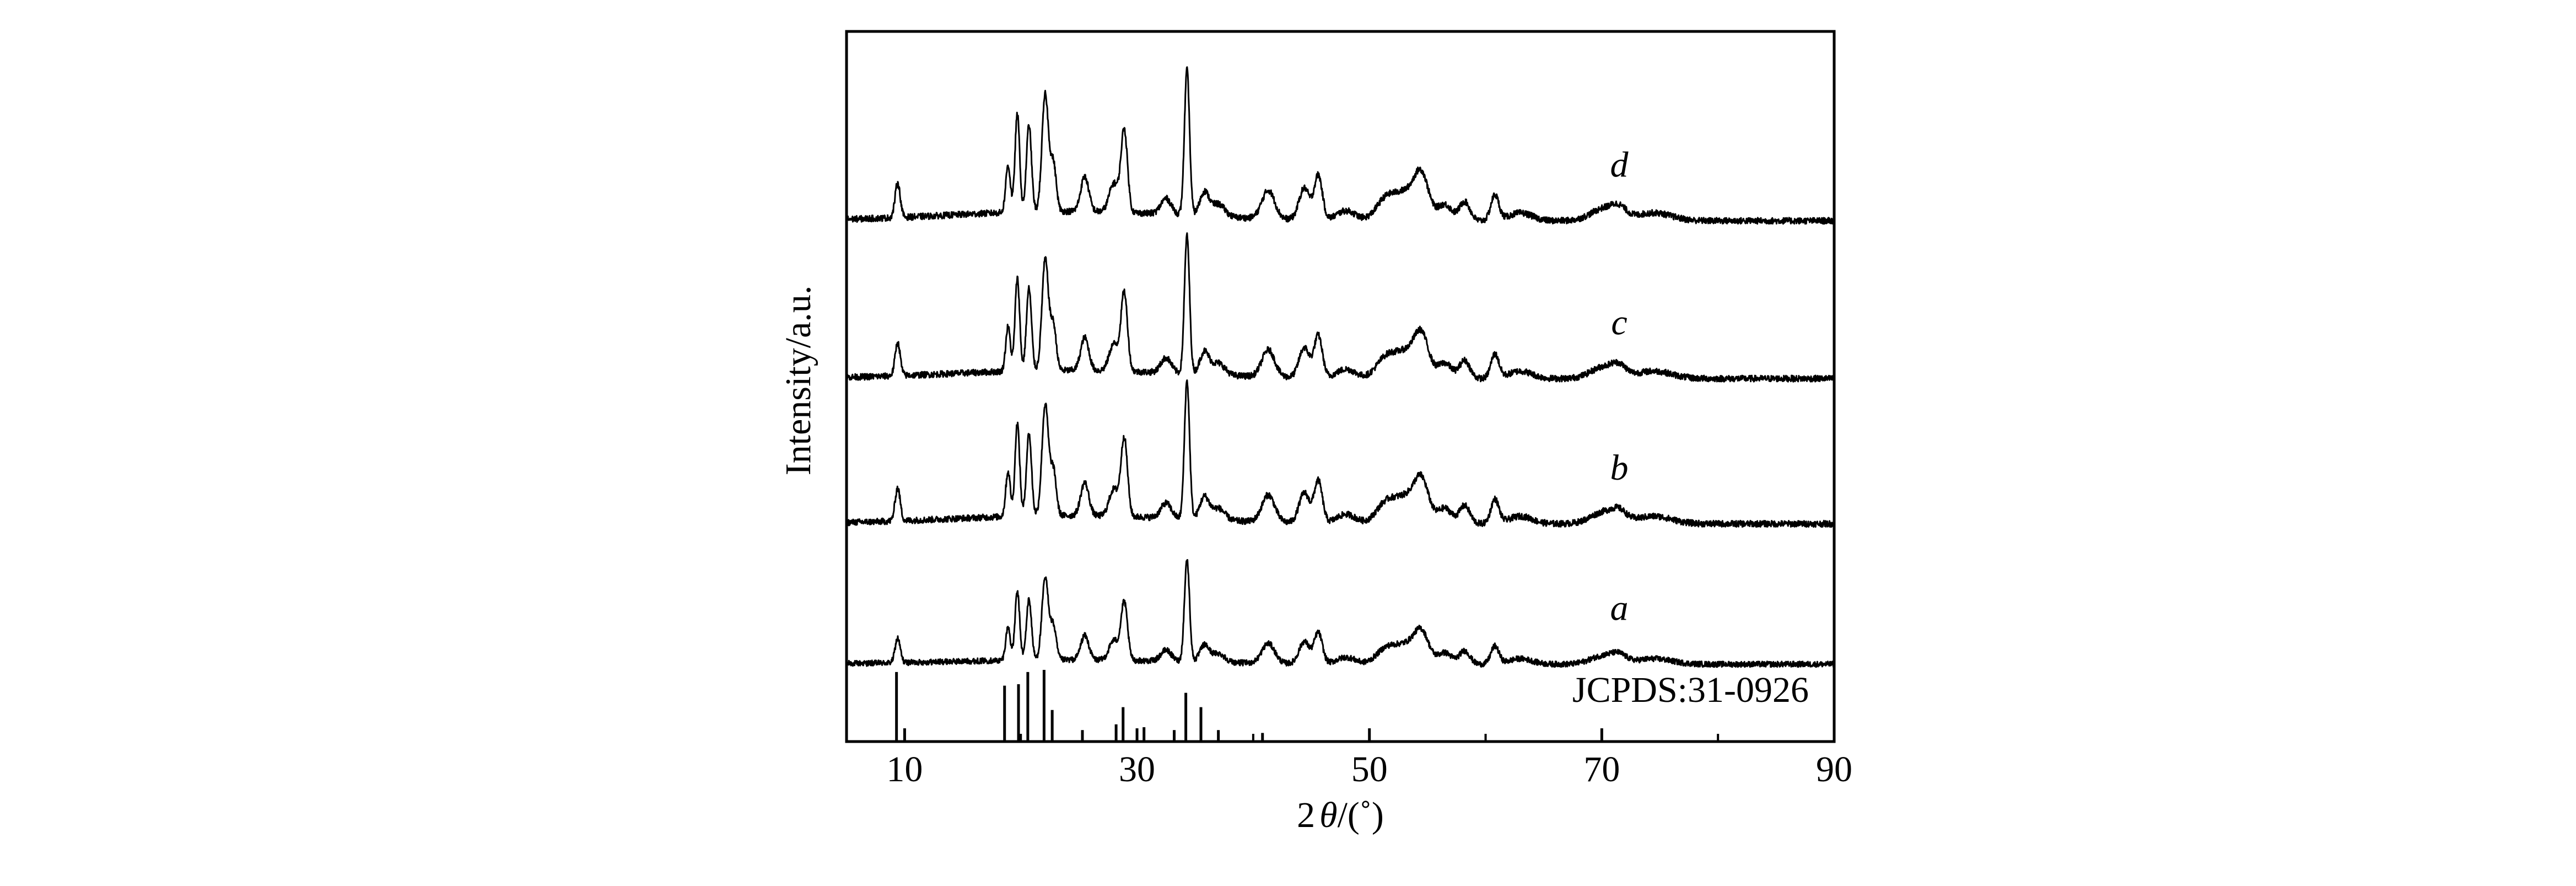 The height and width of the screenshot is (886, 2576). I want to click on x-tick-label: 70, so click(1601, 769).